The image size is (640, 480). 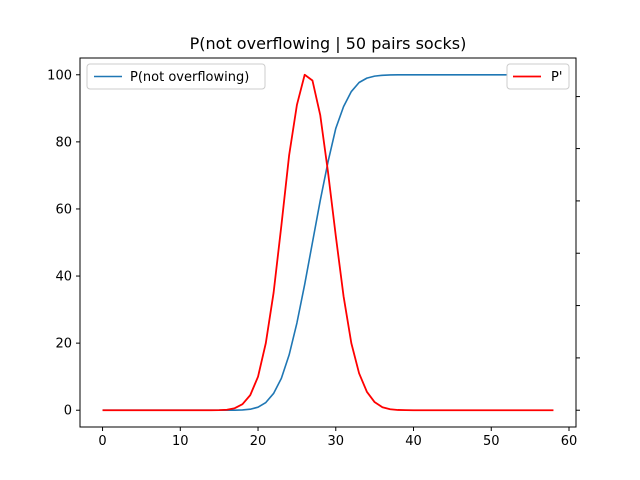 What do you see at coordinates (556, 77) in the screenshot?
I see `legend-label: P'` at bounding box center [556, 77].